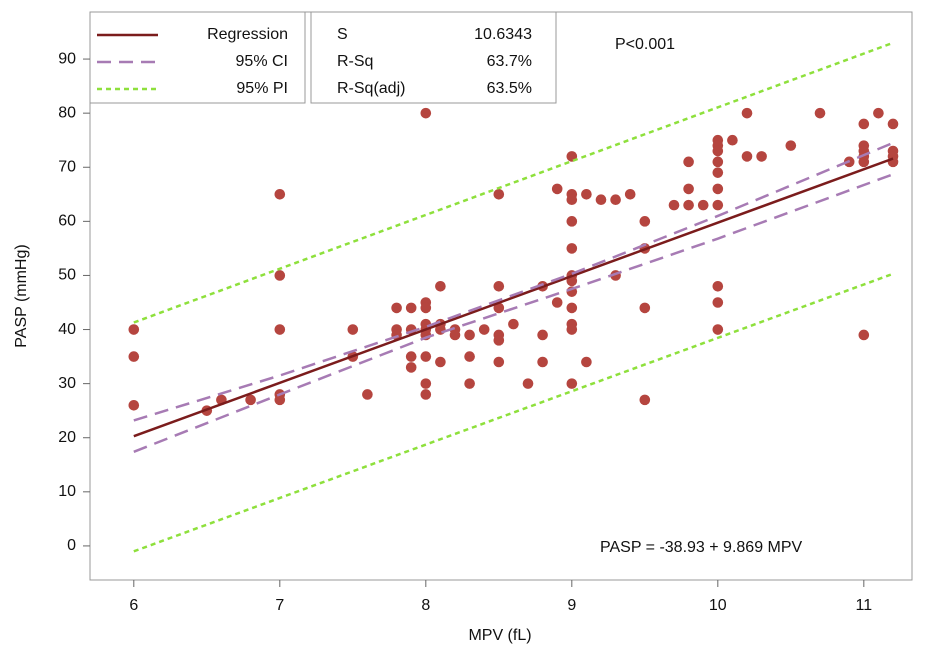  What do you see at coordinates (67, 491) in the screenshot?
I see `y-tick-label: 10` at bounding box center [67, 491].